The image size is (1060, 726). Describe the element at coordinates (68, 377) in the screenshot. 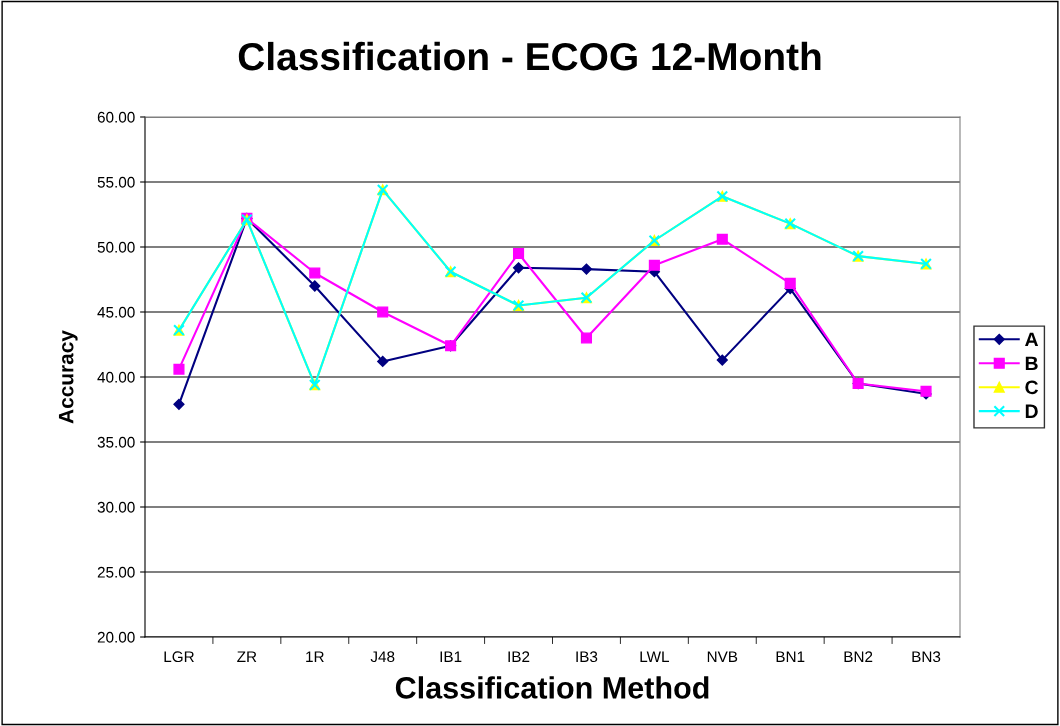

I see `y-axis-title: Accuracy` at that location.